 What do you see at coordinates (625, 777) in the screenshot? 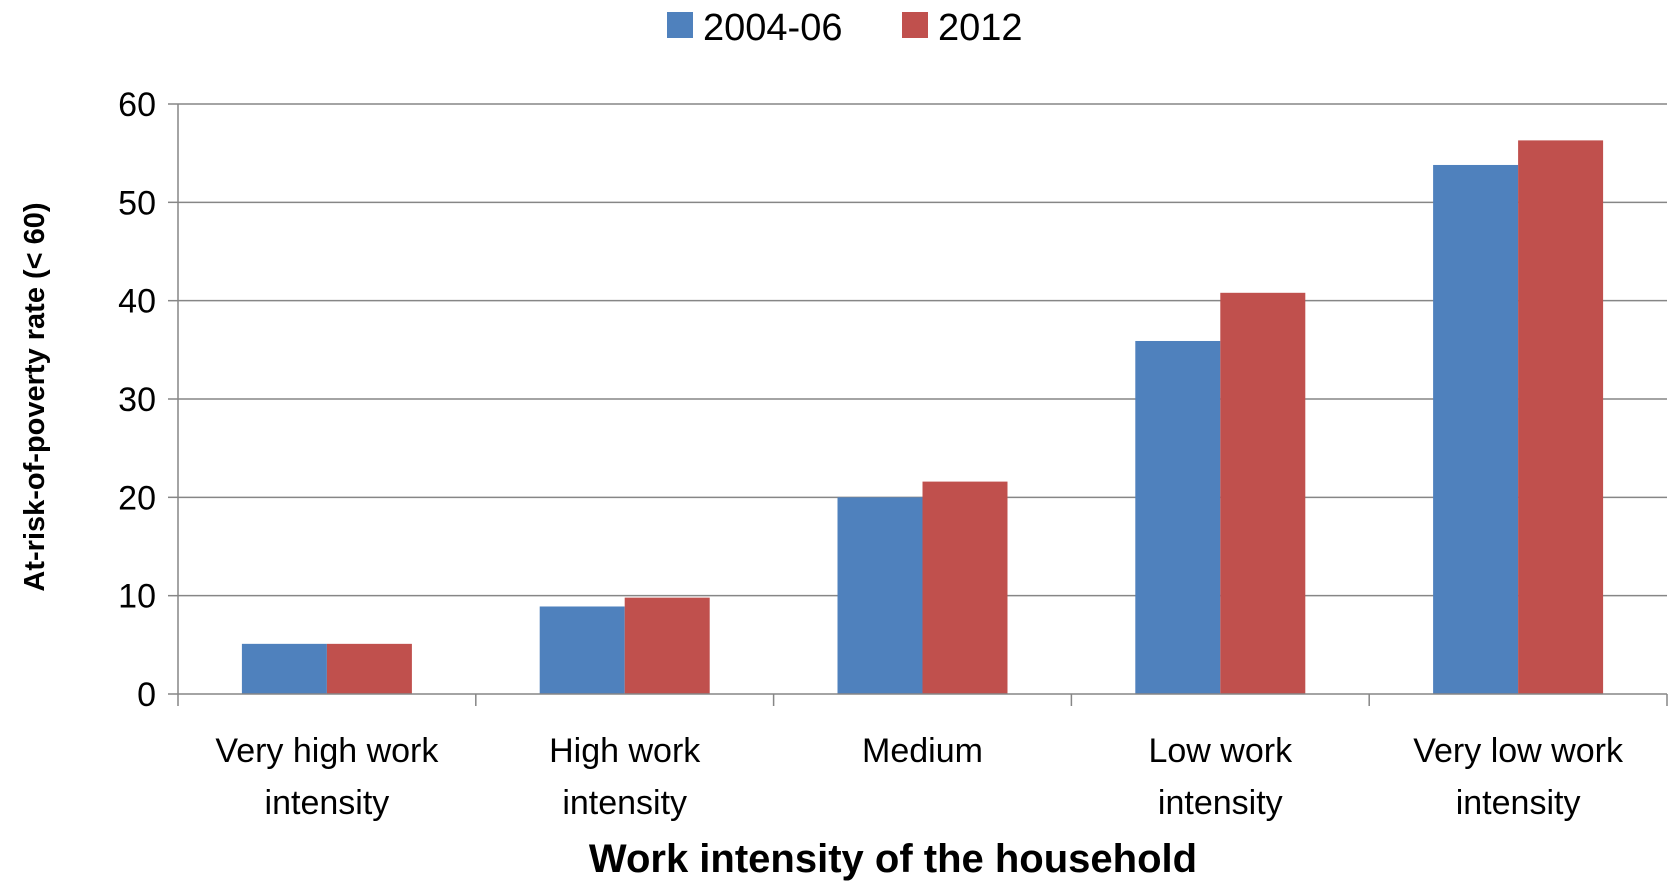
I see `x-category-label: High work intensity` at bounding box center [625, 777].